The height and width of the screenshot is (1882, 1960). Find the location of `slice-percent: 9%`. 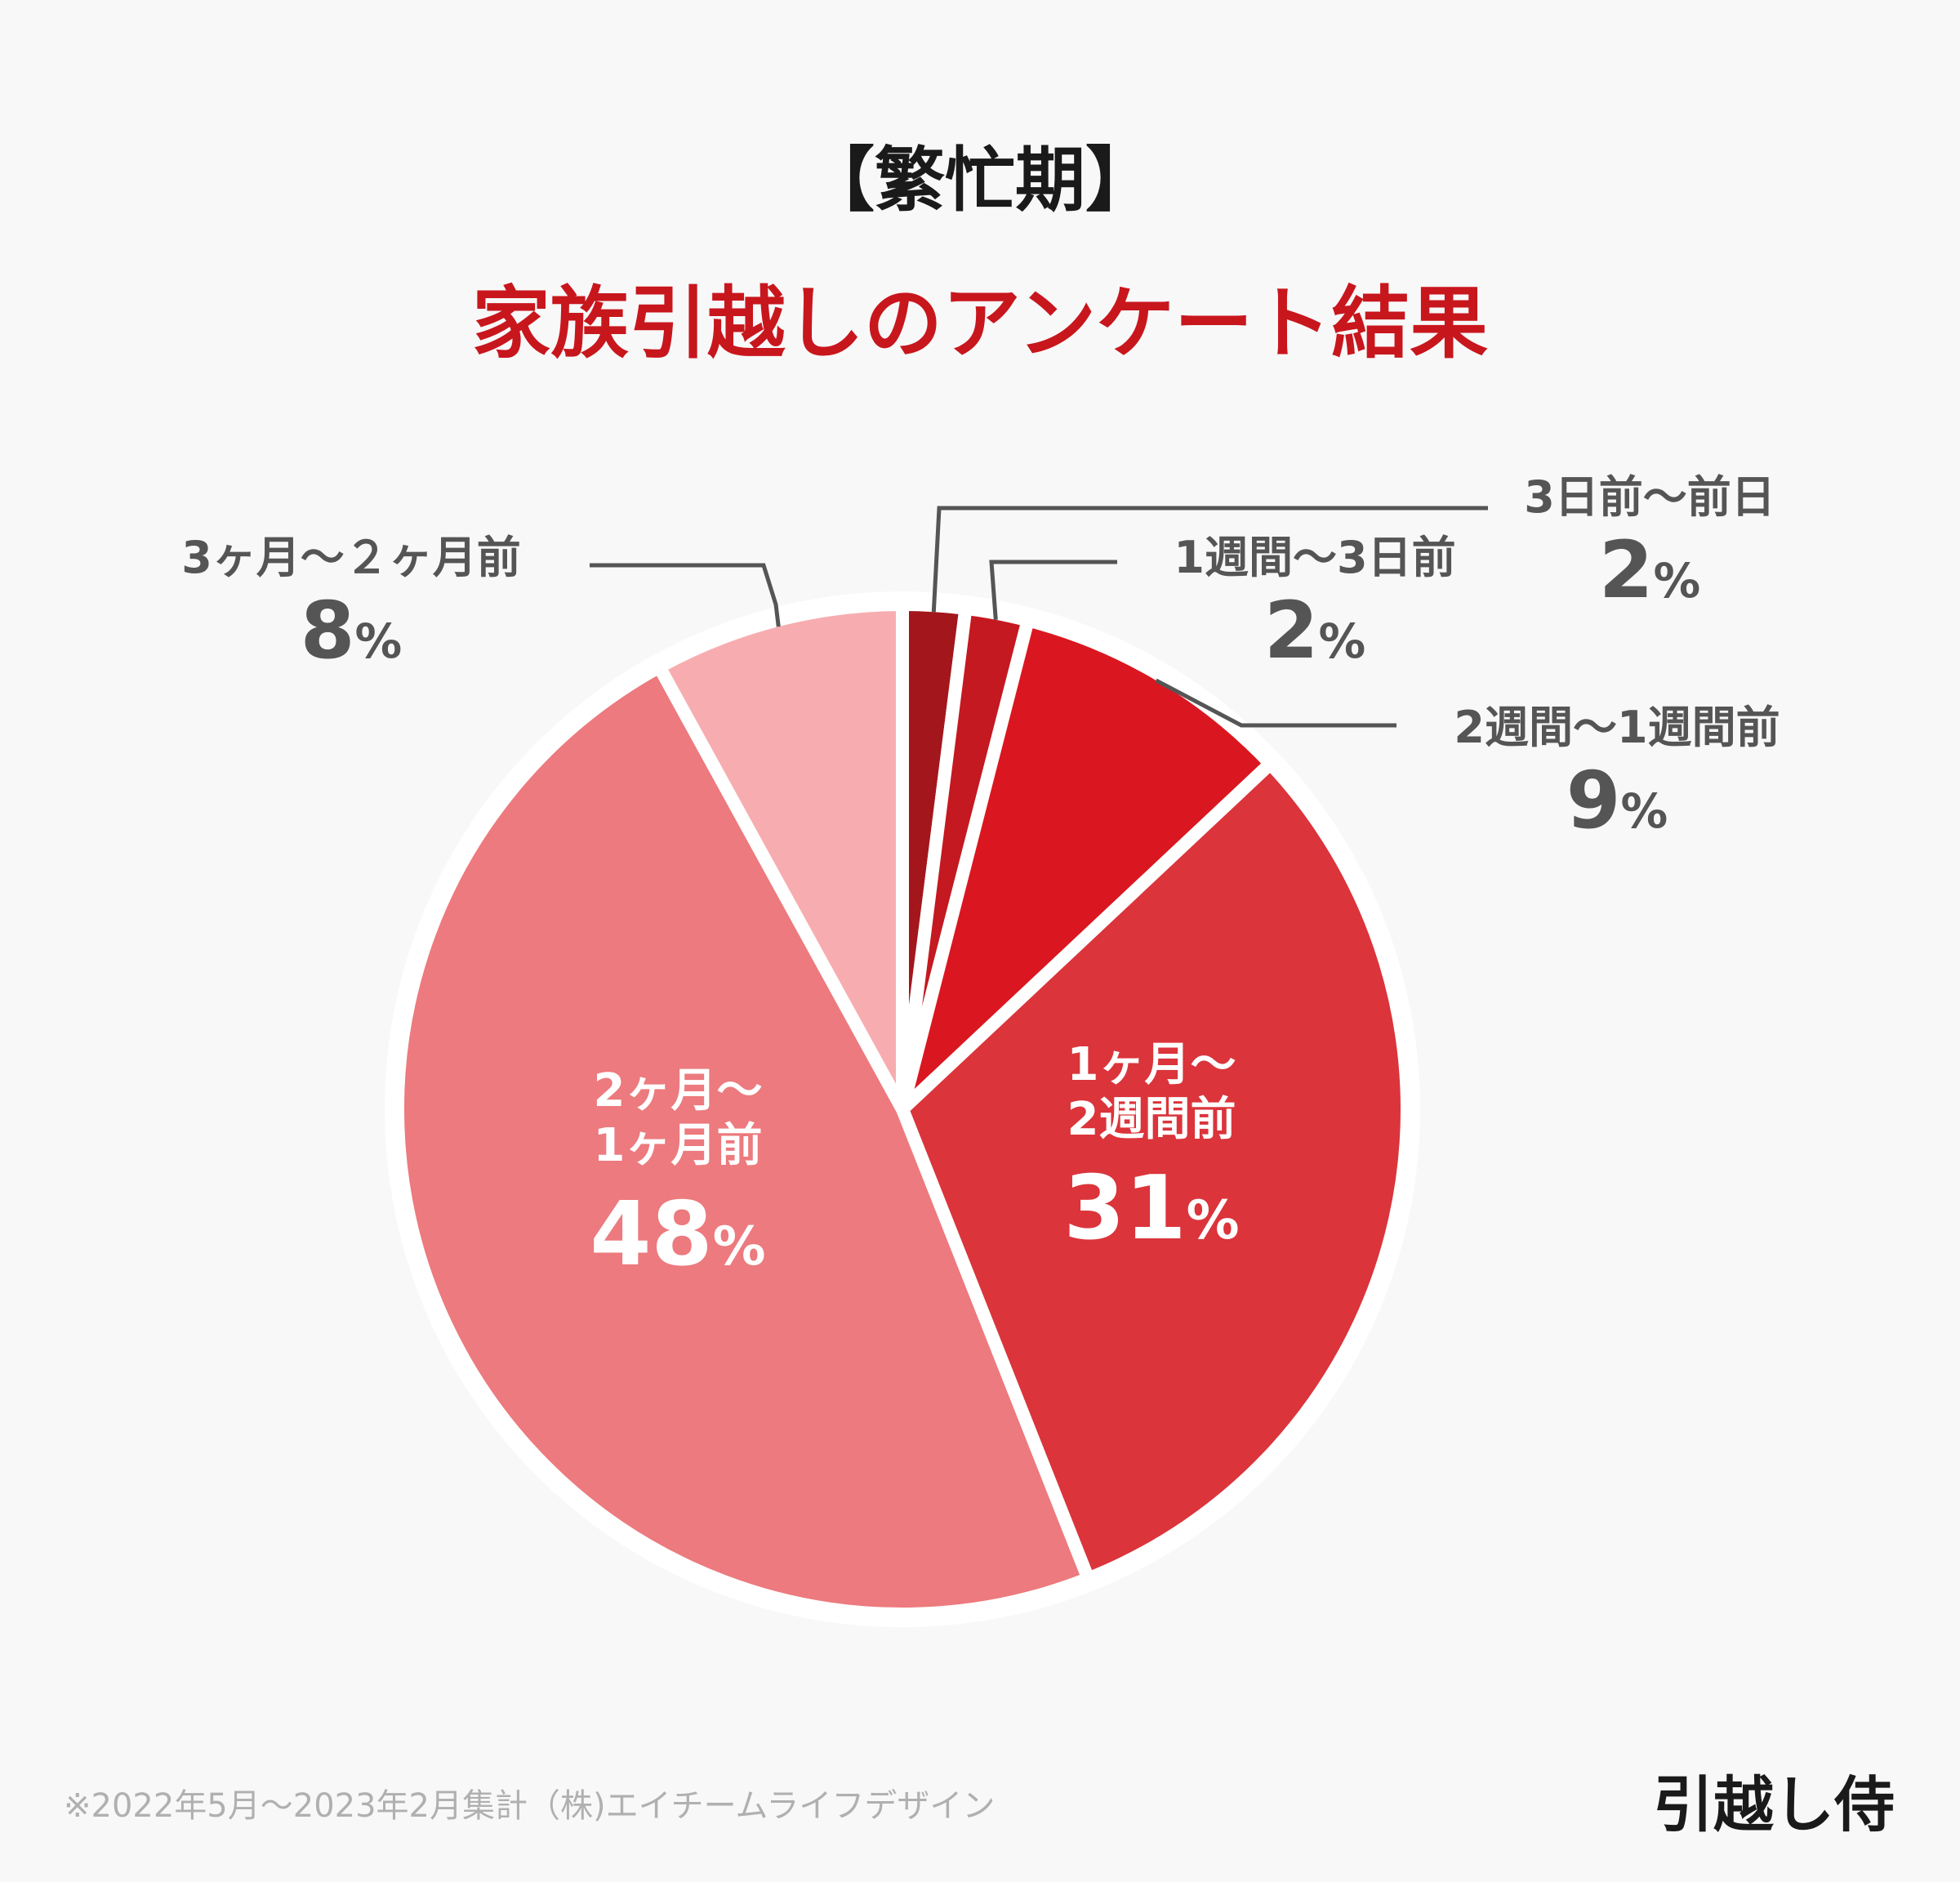

slice-percent: 9% is located at coordinates (1617, 801).